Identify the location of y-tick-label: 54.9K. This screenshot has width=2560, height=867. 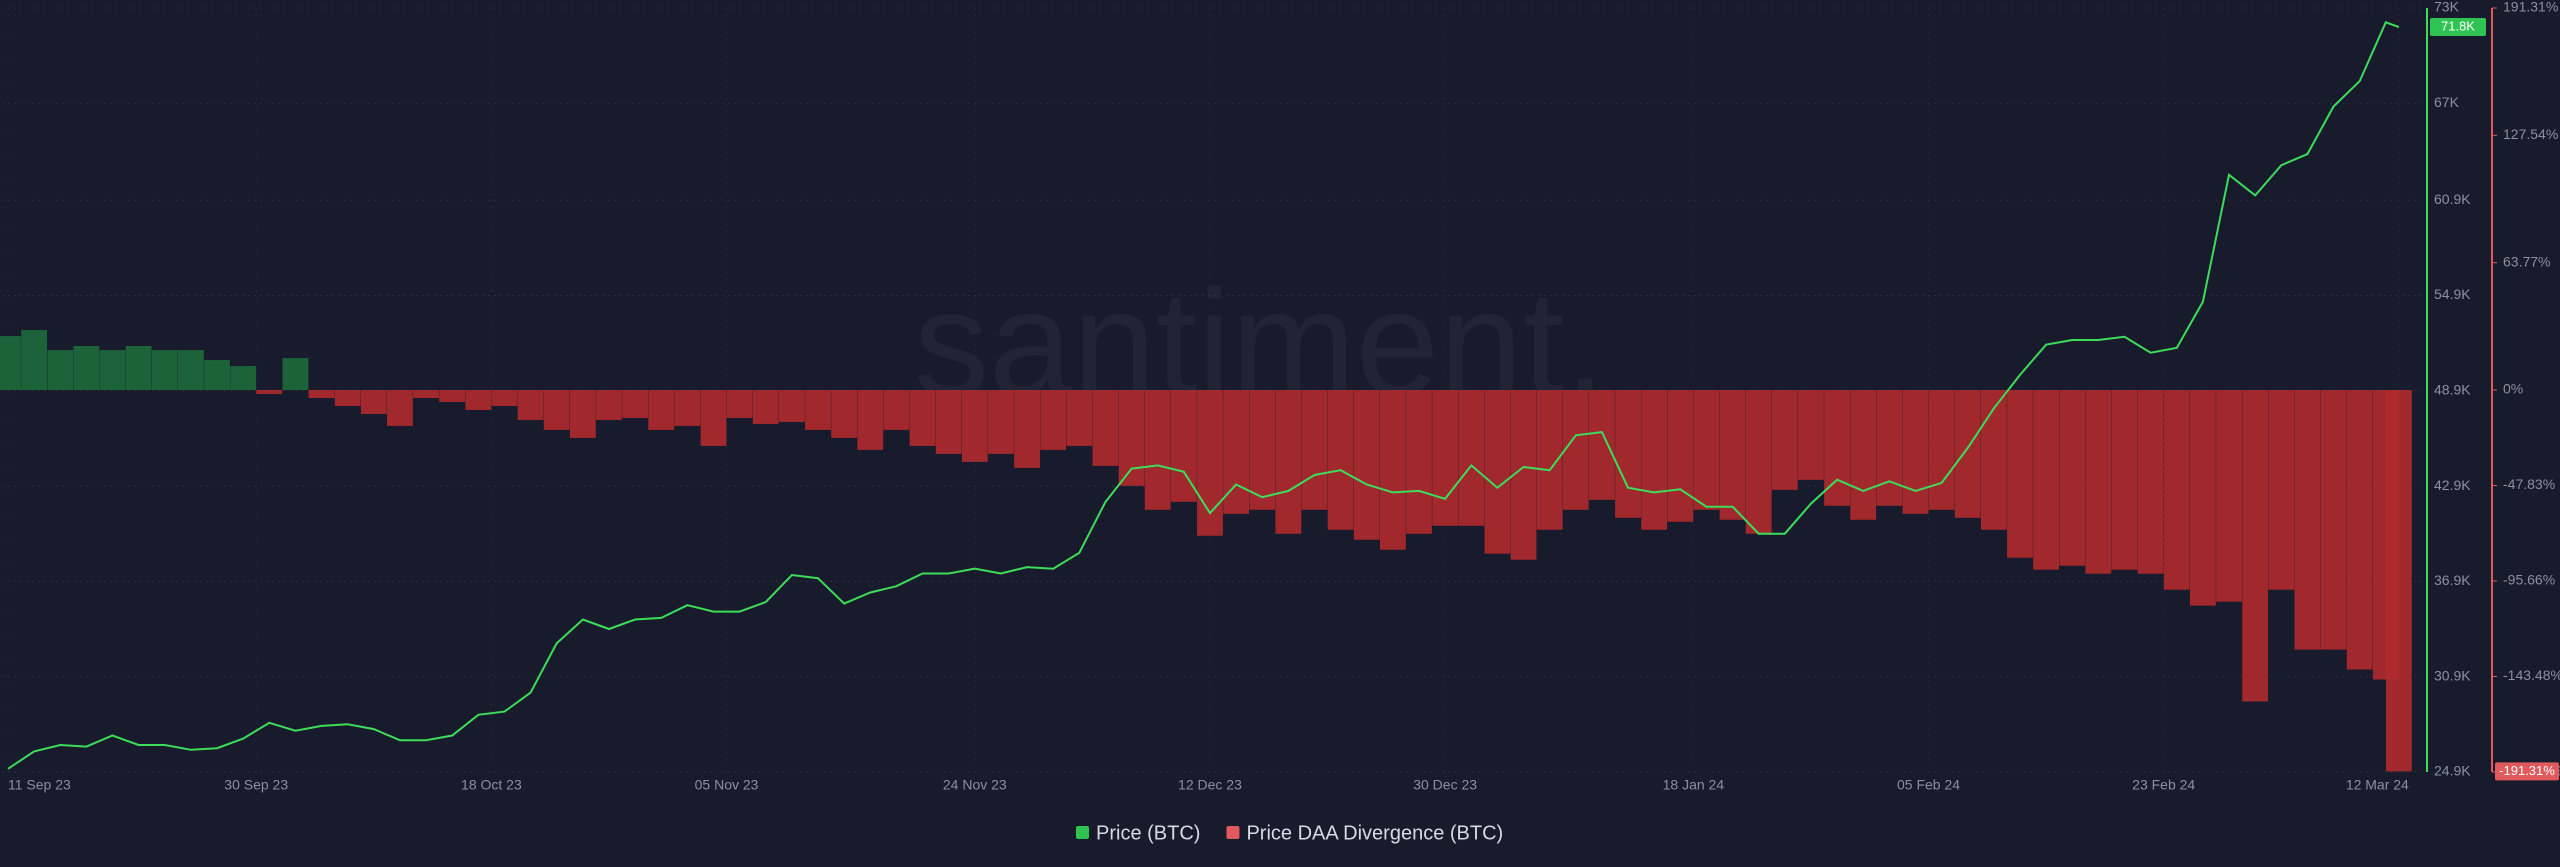
(2452, 294).